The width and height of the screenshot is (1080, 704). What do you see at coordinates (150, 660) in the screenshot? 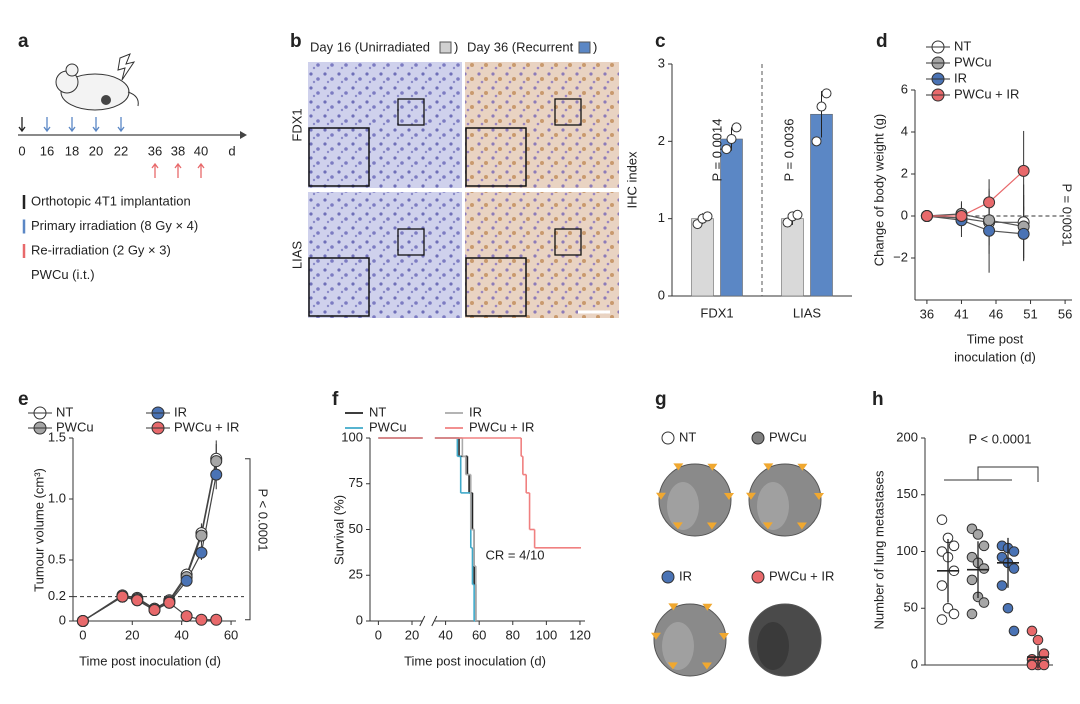
I see `x-axis-label: Time post inoculation (d)` at bounding box center [150, 660].